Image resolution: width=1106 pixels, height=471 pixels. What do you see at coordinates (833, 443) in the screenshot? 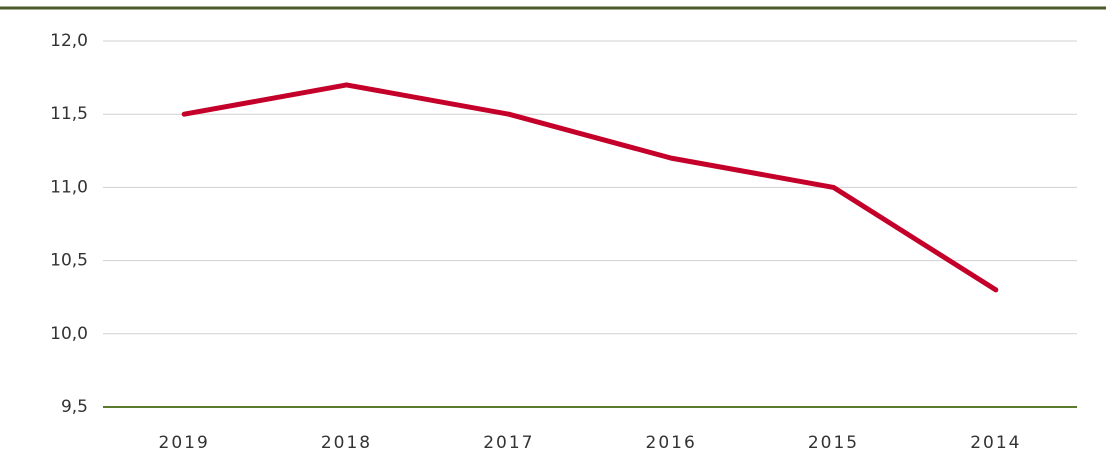
I see `x-tick-label: 2015` at bounding box center [833, 443].